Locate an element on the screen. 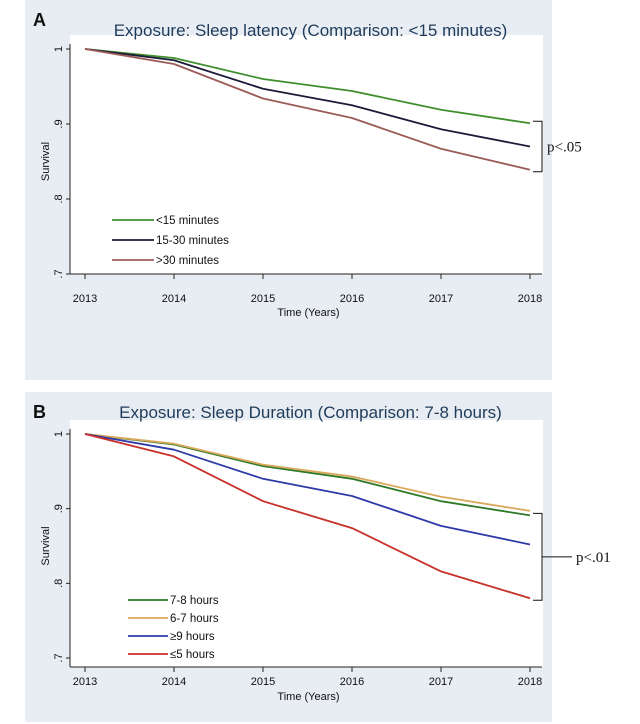 The height and width of the screenshot is (724, 640). panel-a-x-tick-label: 2016 is located at coordinates (352, 299).